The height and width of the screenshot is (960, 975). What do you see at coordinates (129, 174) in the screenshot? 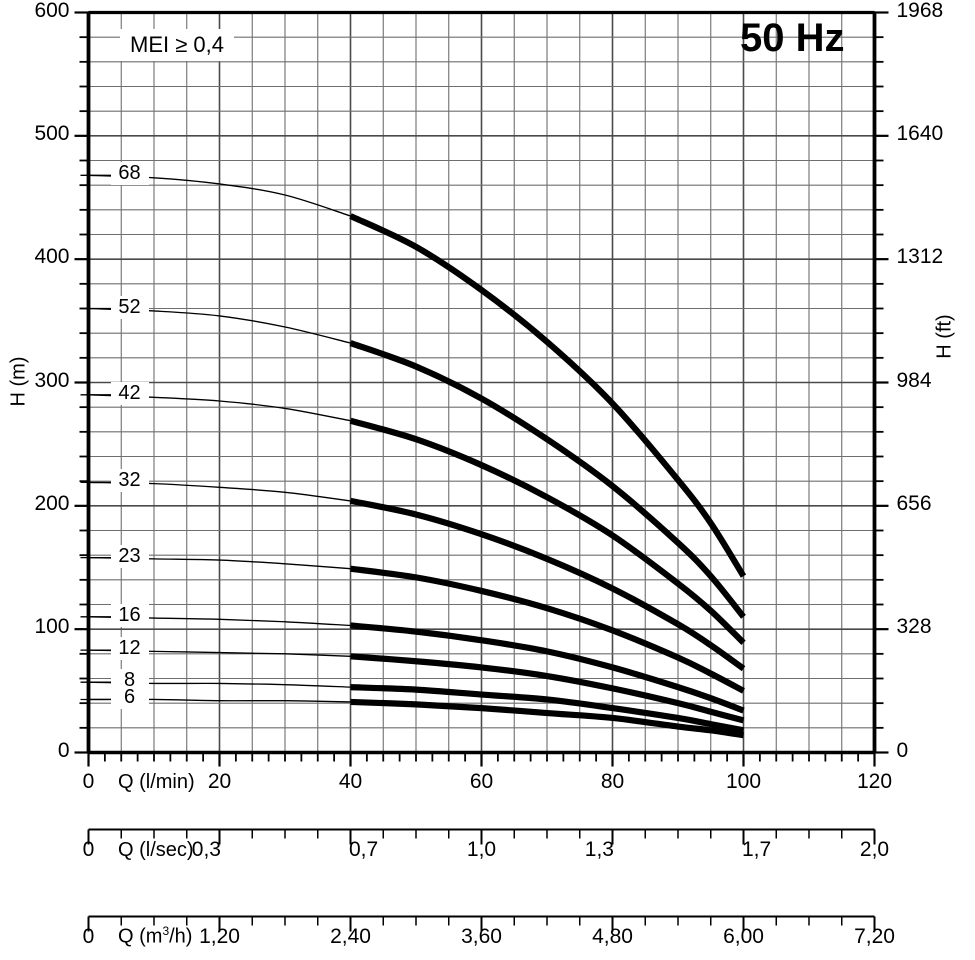
I see `curve-label-68: 68` at bounding box center [129, 174].